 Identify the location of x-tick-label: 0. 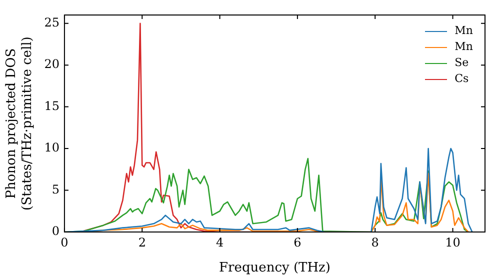
(64, 242).